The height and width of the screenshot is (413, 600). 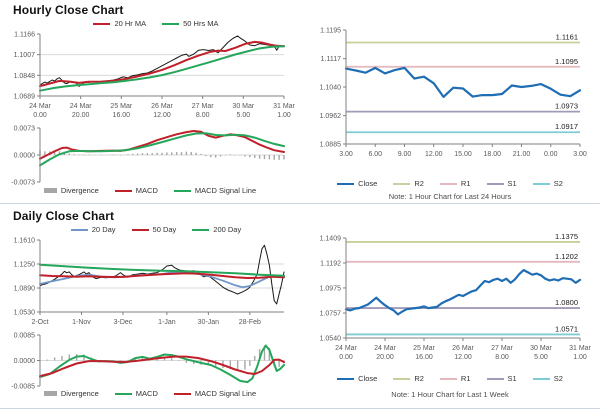 What do you see at coordinates (566, 61) in the screenshot?
I see `svg-text: 1.1095` at bounding box center [566, 61].